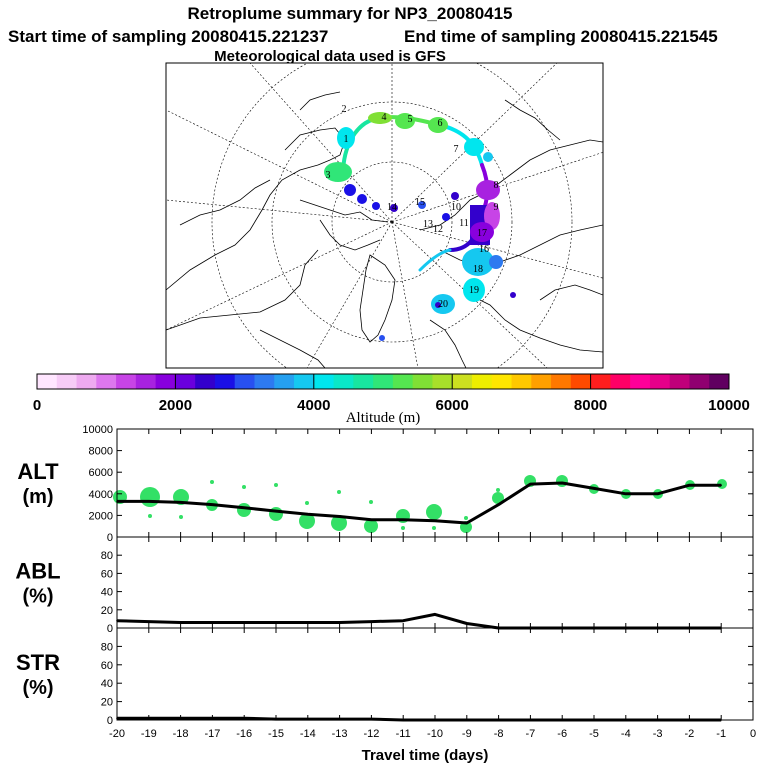  What do you see at coordinates (456, 207) in the screenshot?
I see `map-day-label: 10` at bounding box center [456, 207].